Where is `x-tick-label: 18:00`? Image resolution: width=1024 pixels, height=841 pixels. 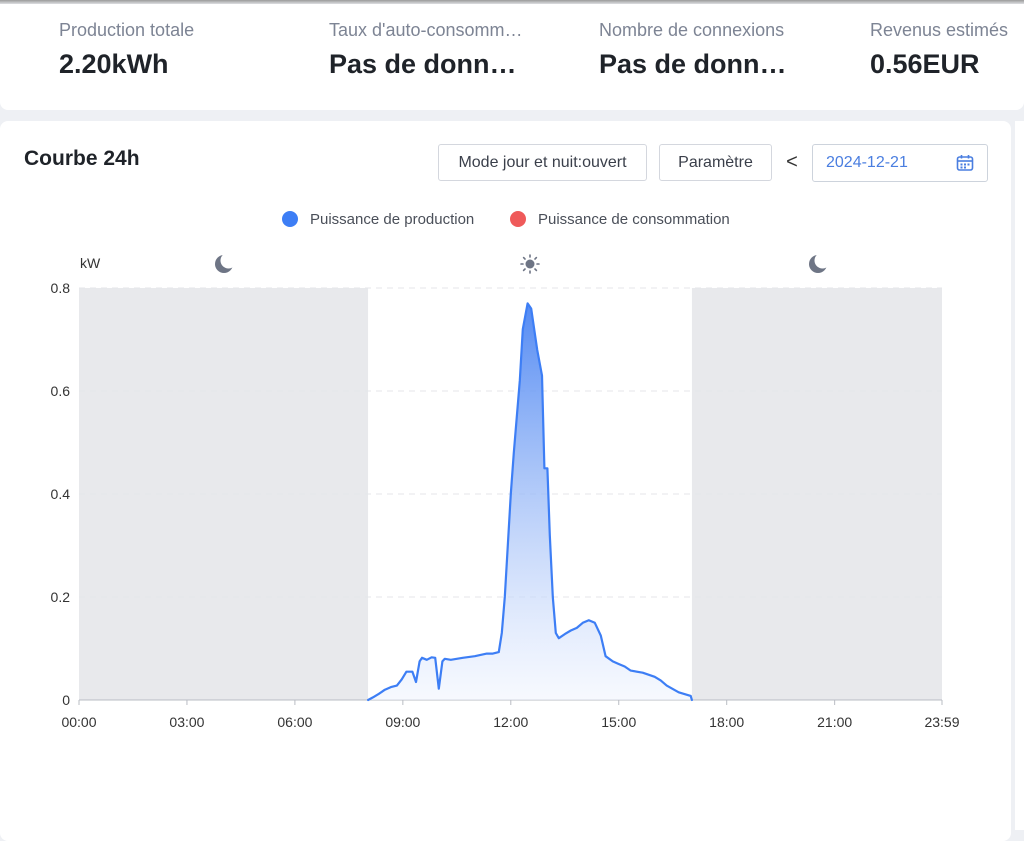 x-tick-label: 18:00 is located at coordinates (726, 722).